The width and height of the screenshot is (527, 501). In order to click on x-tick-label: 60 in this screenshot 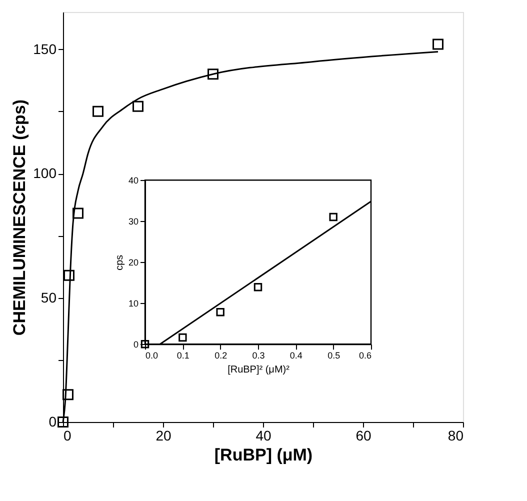, I will do `click(364, 436)`.